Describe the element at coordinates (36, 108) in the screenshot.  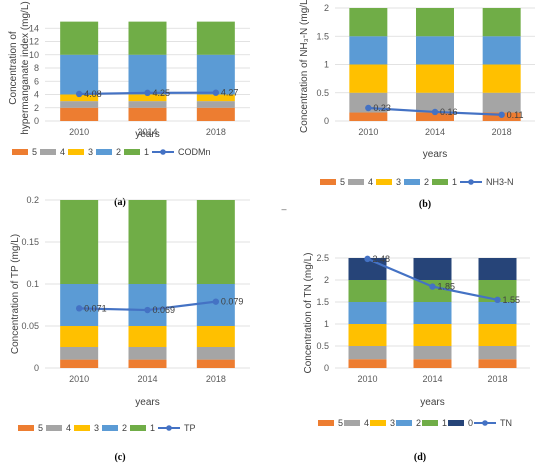
I see `y-tick-label: 2` at that location.